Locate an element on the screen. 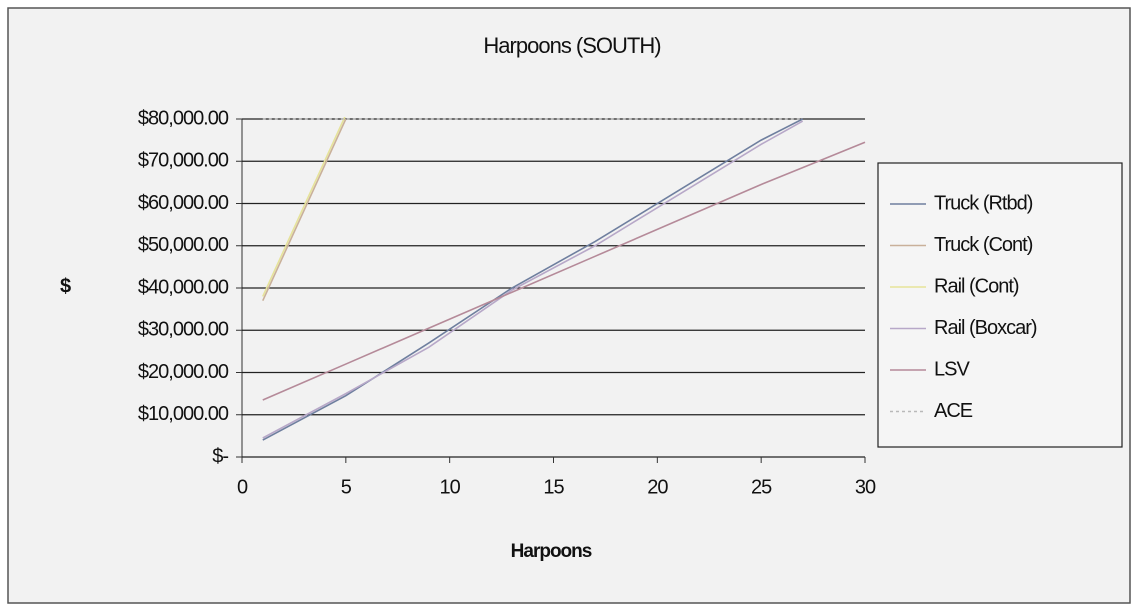 The width and height of the screenshot is (1140, 613). y-tick-label: $10,000.00 is located at coordinates (183, 414).